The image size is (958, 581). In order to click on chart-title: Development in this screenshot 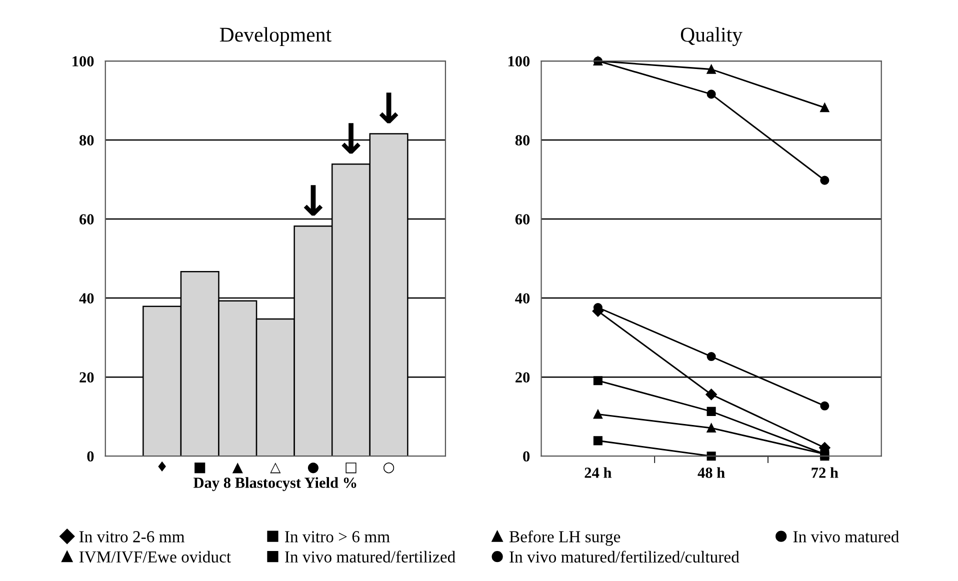, I will do `click(276, 36)`.